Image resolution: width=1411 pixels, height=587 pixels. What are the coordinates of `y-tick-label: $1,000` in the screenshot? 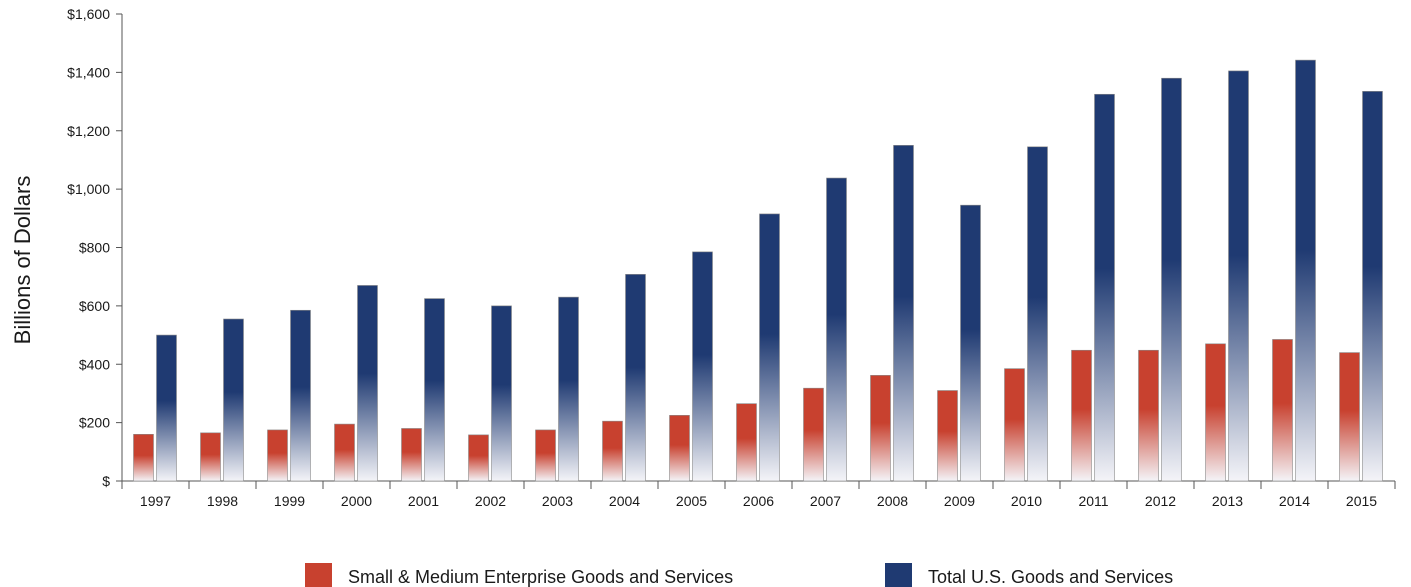 It's located at (88, 189).